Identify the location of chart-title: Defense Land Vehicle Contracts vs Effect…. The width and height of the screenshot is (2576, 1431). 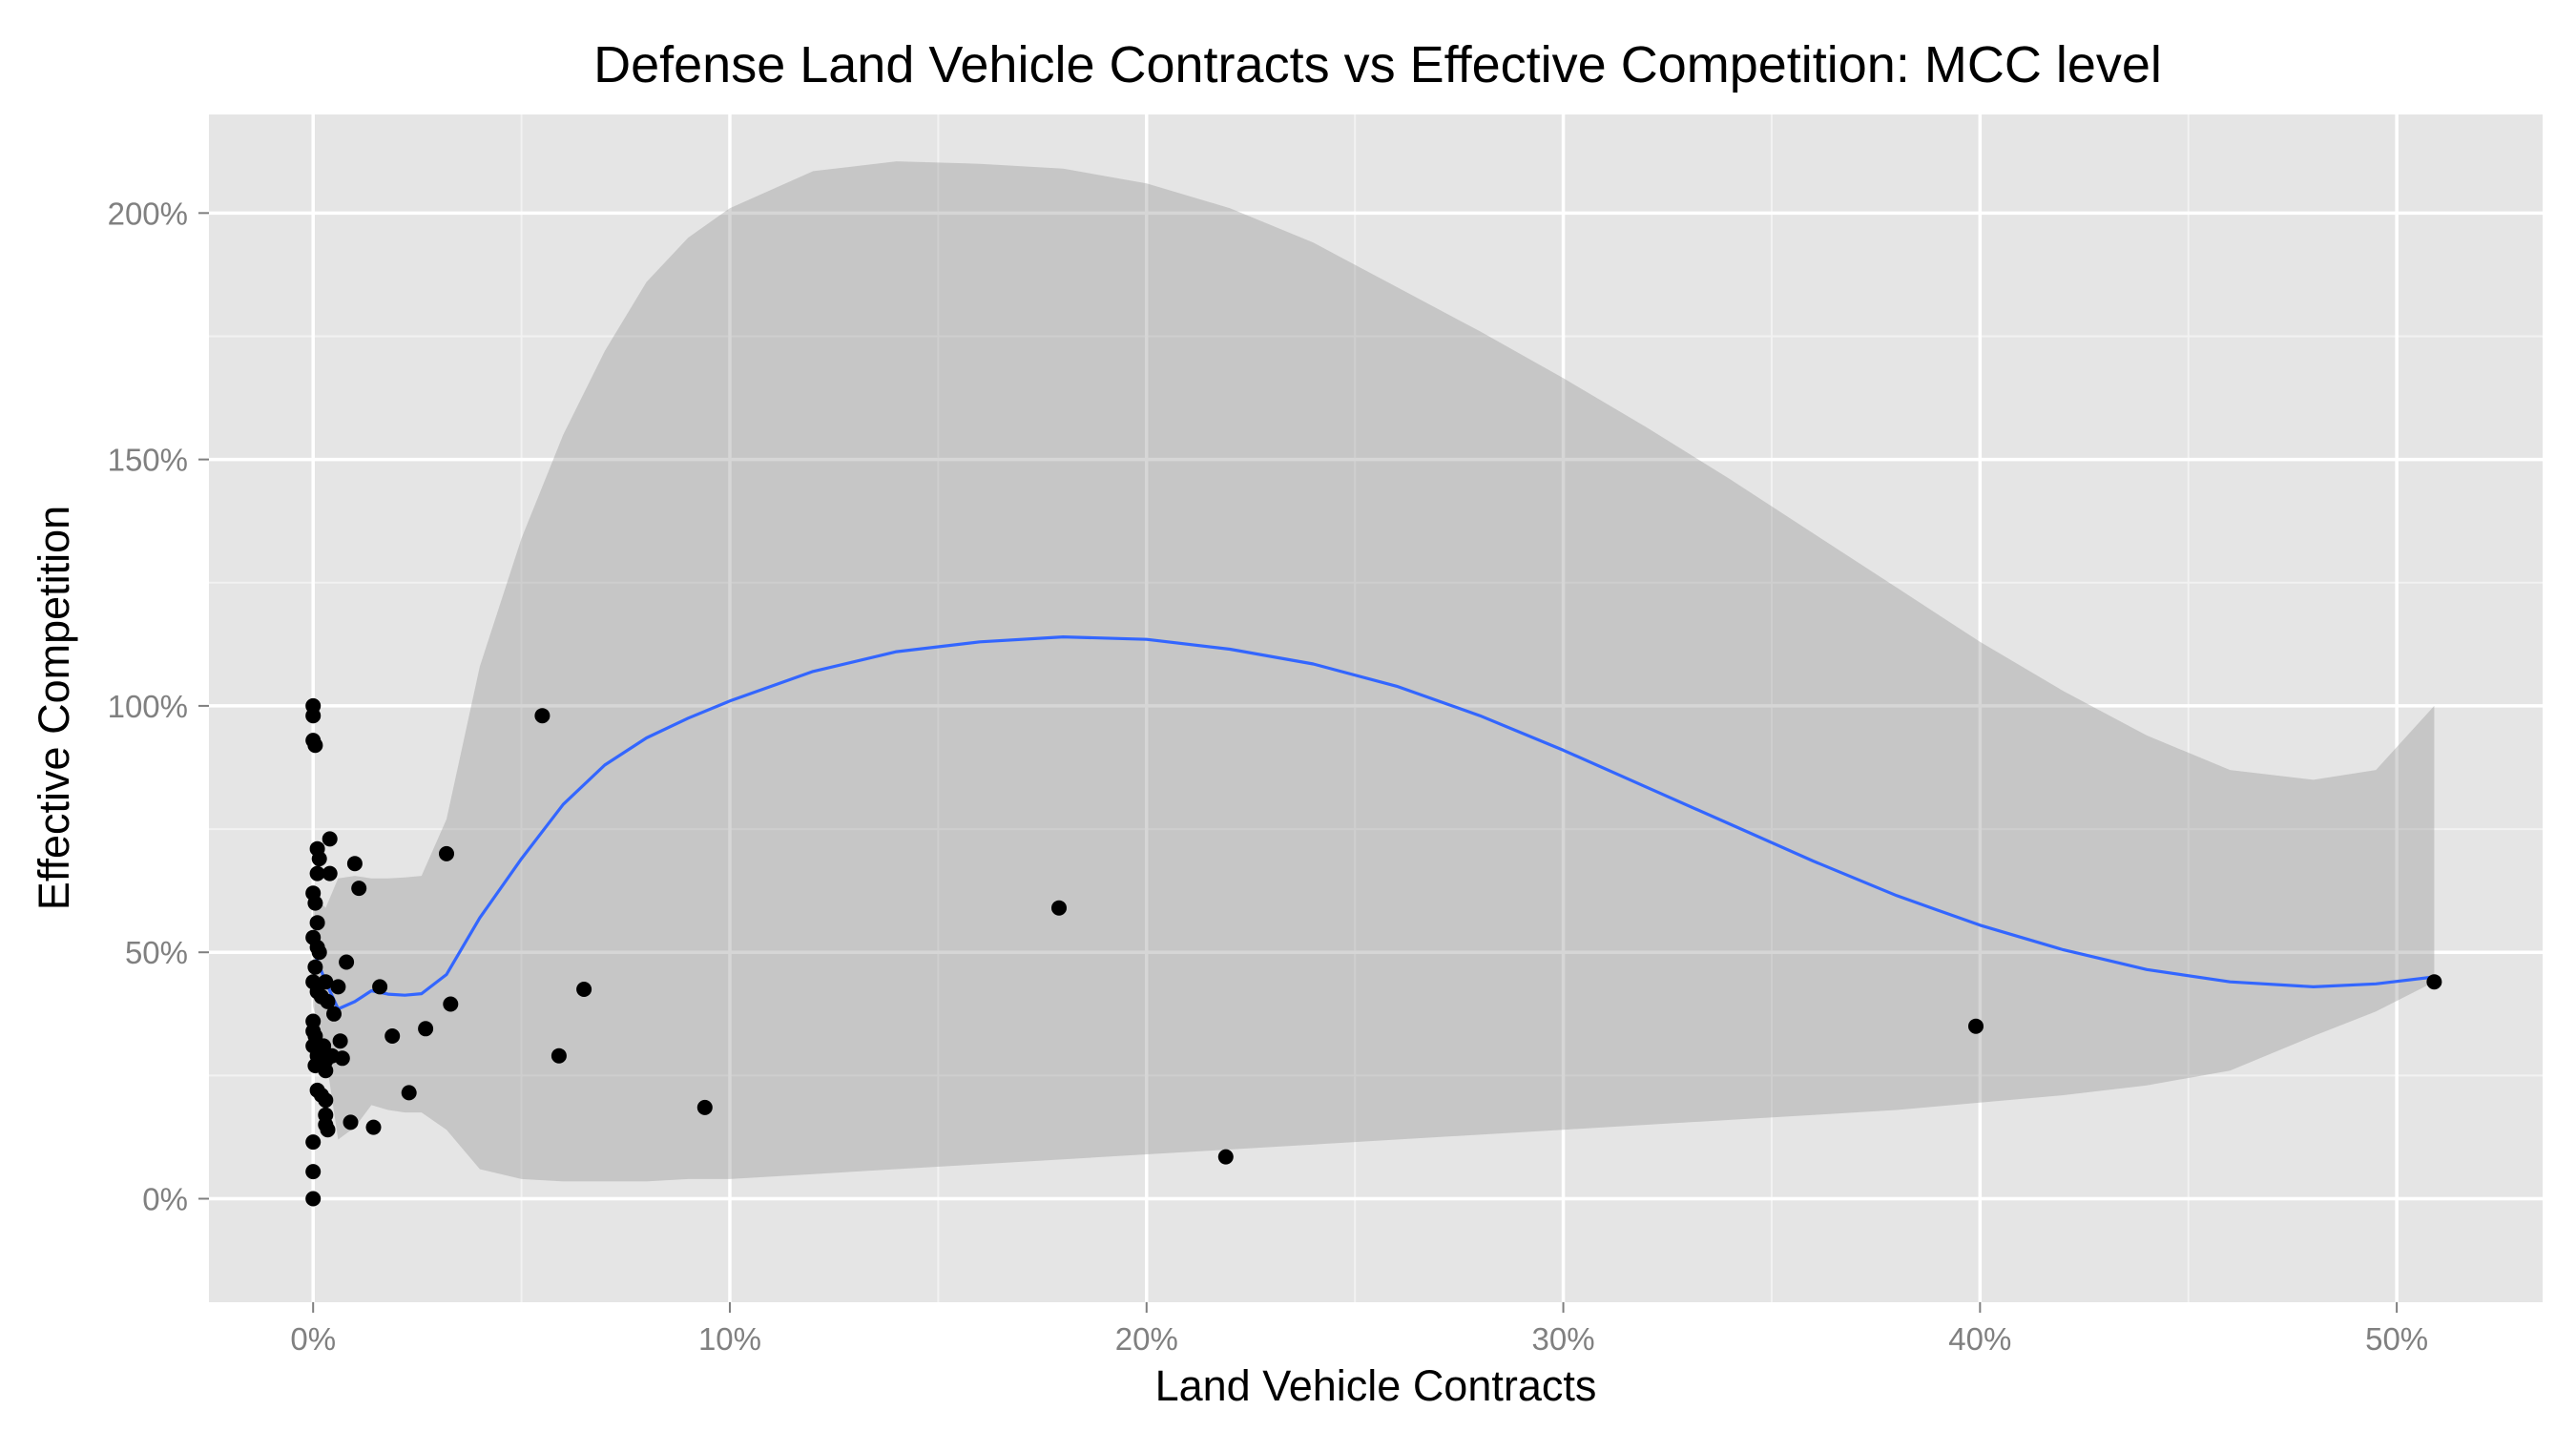
(1377, 64).